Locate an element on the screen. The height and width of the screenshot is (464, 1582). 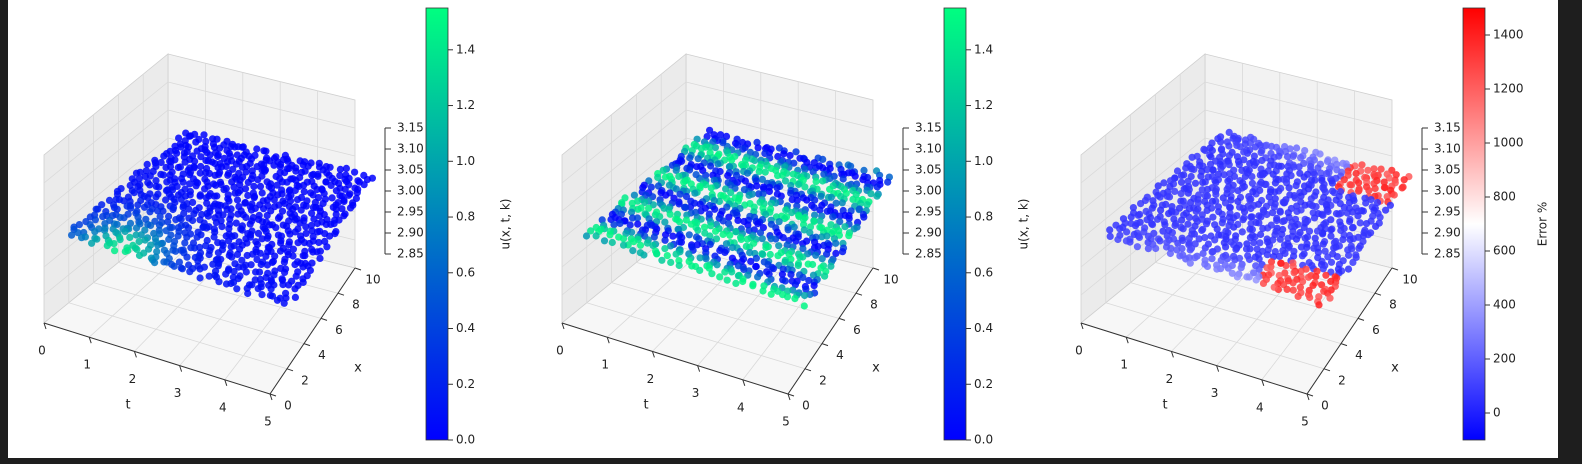
grid-line is located at coordinates (1215, 336).